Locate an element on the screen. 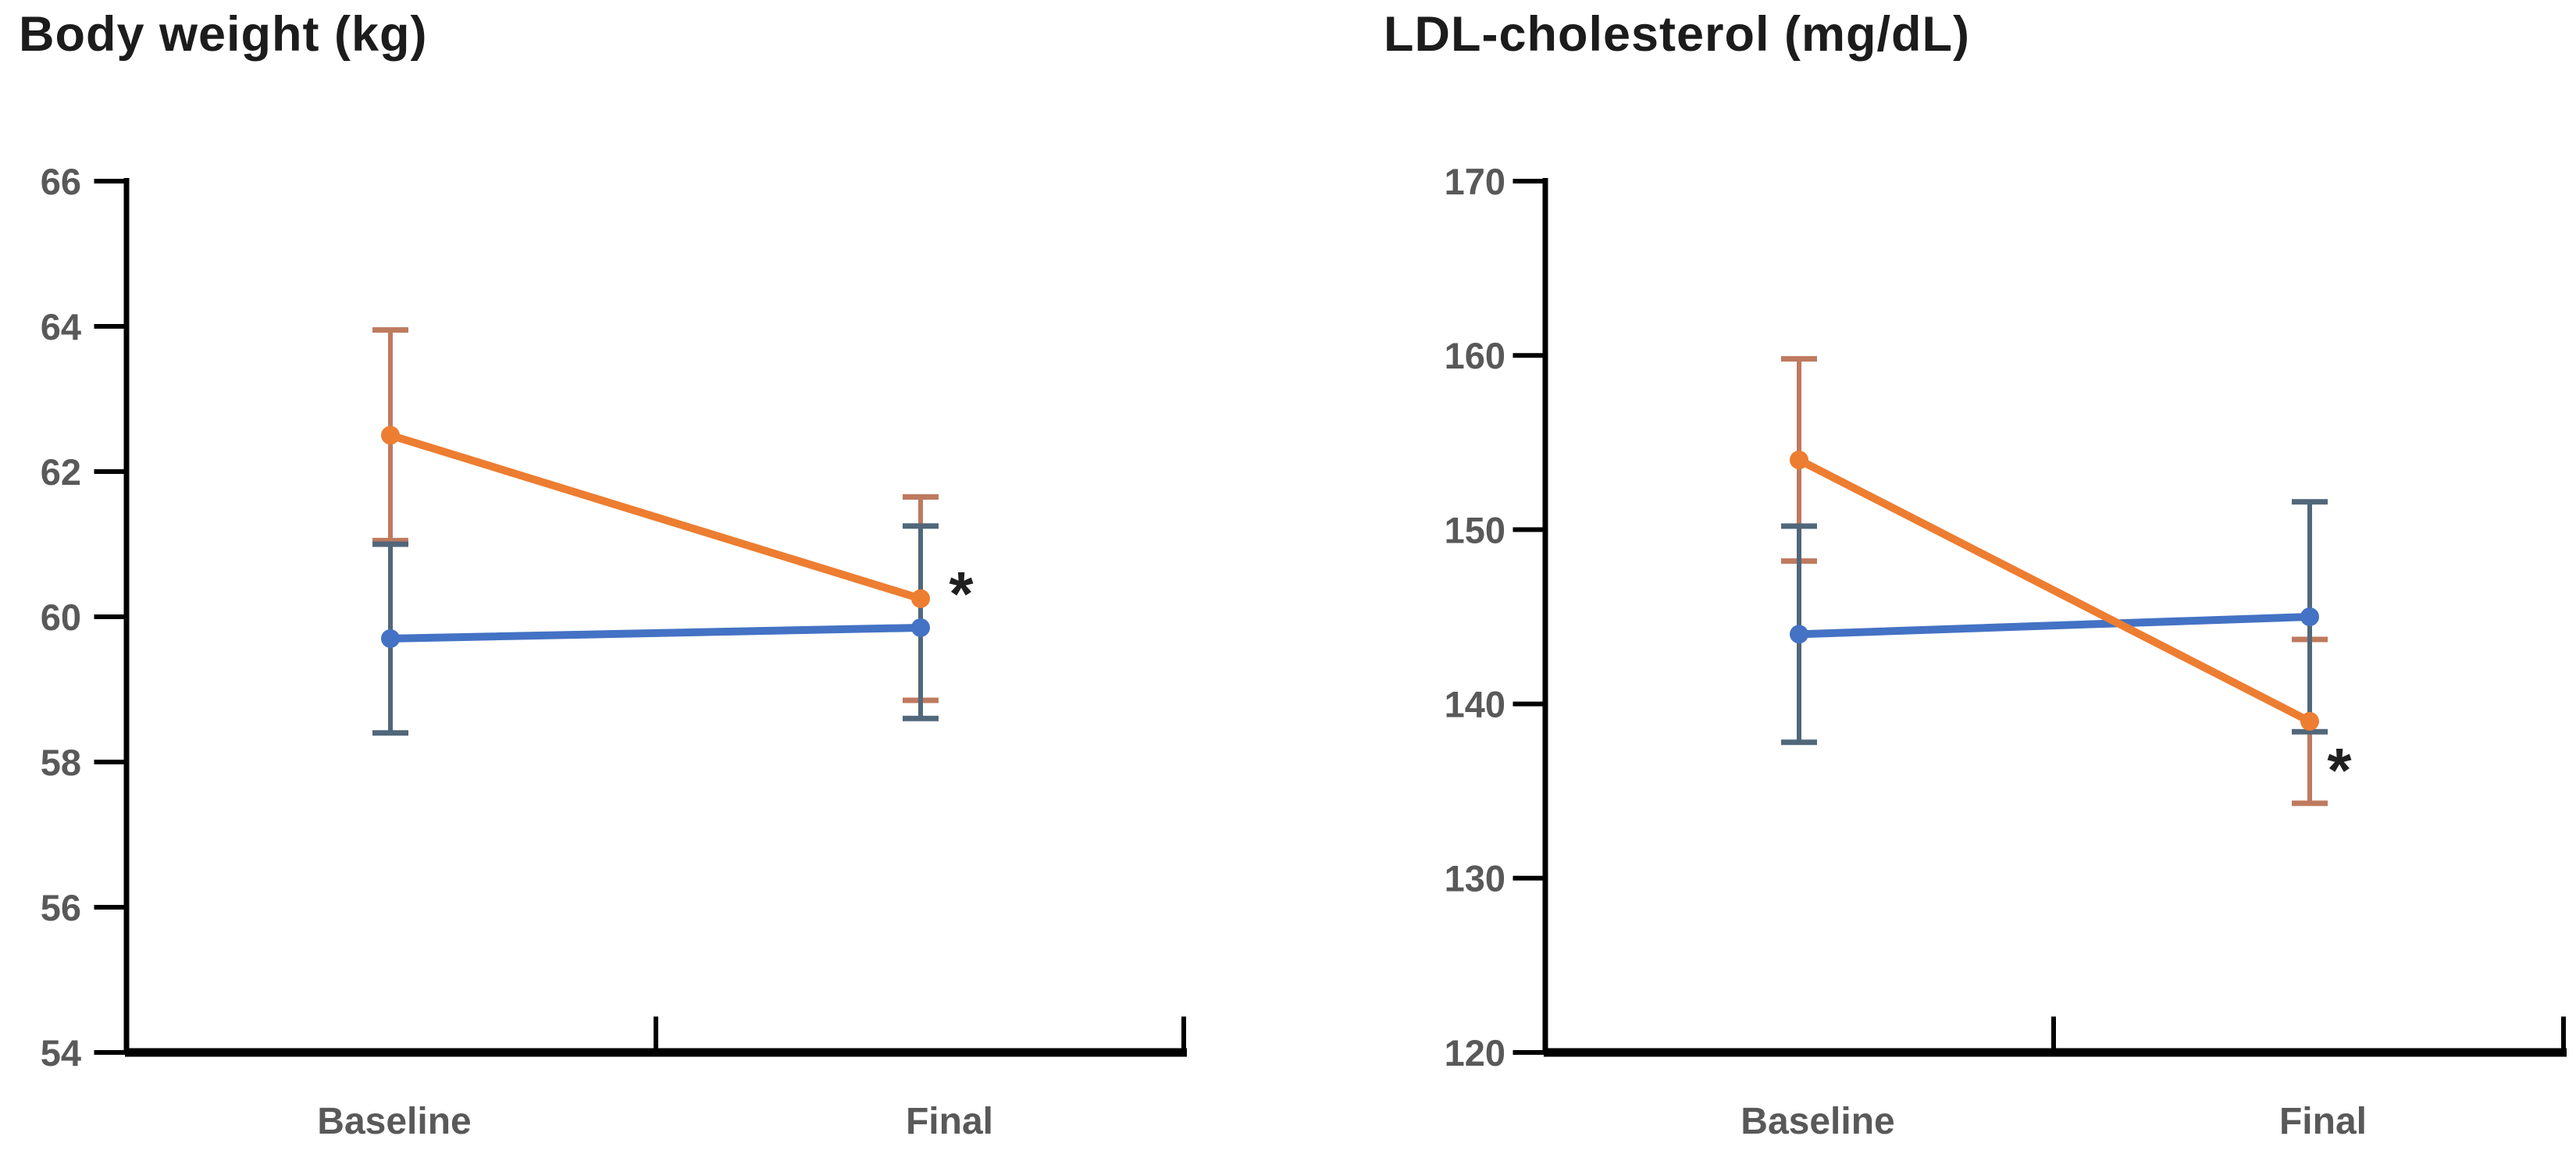 The height and width of the screenshot is (1168, 2576). y-tick-label: 140 is located at coordinates (1475, 704).